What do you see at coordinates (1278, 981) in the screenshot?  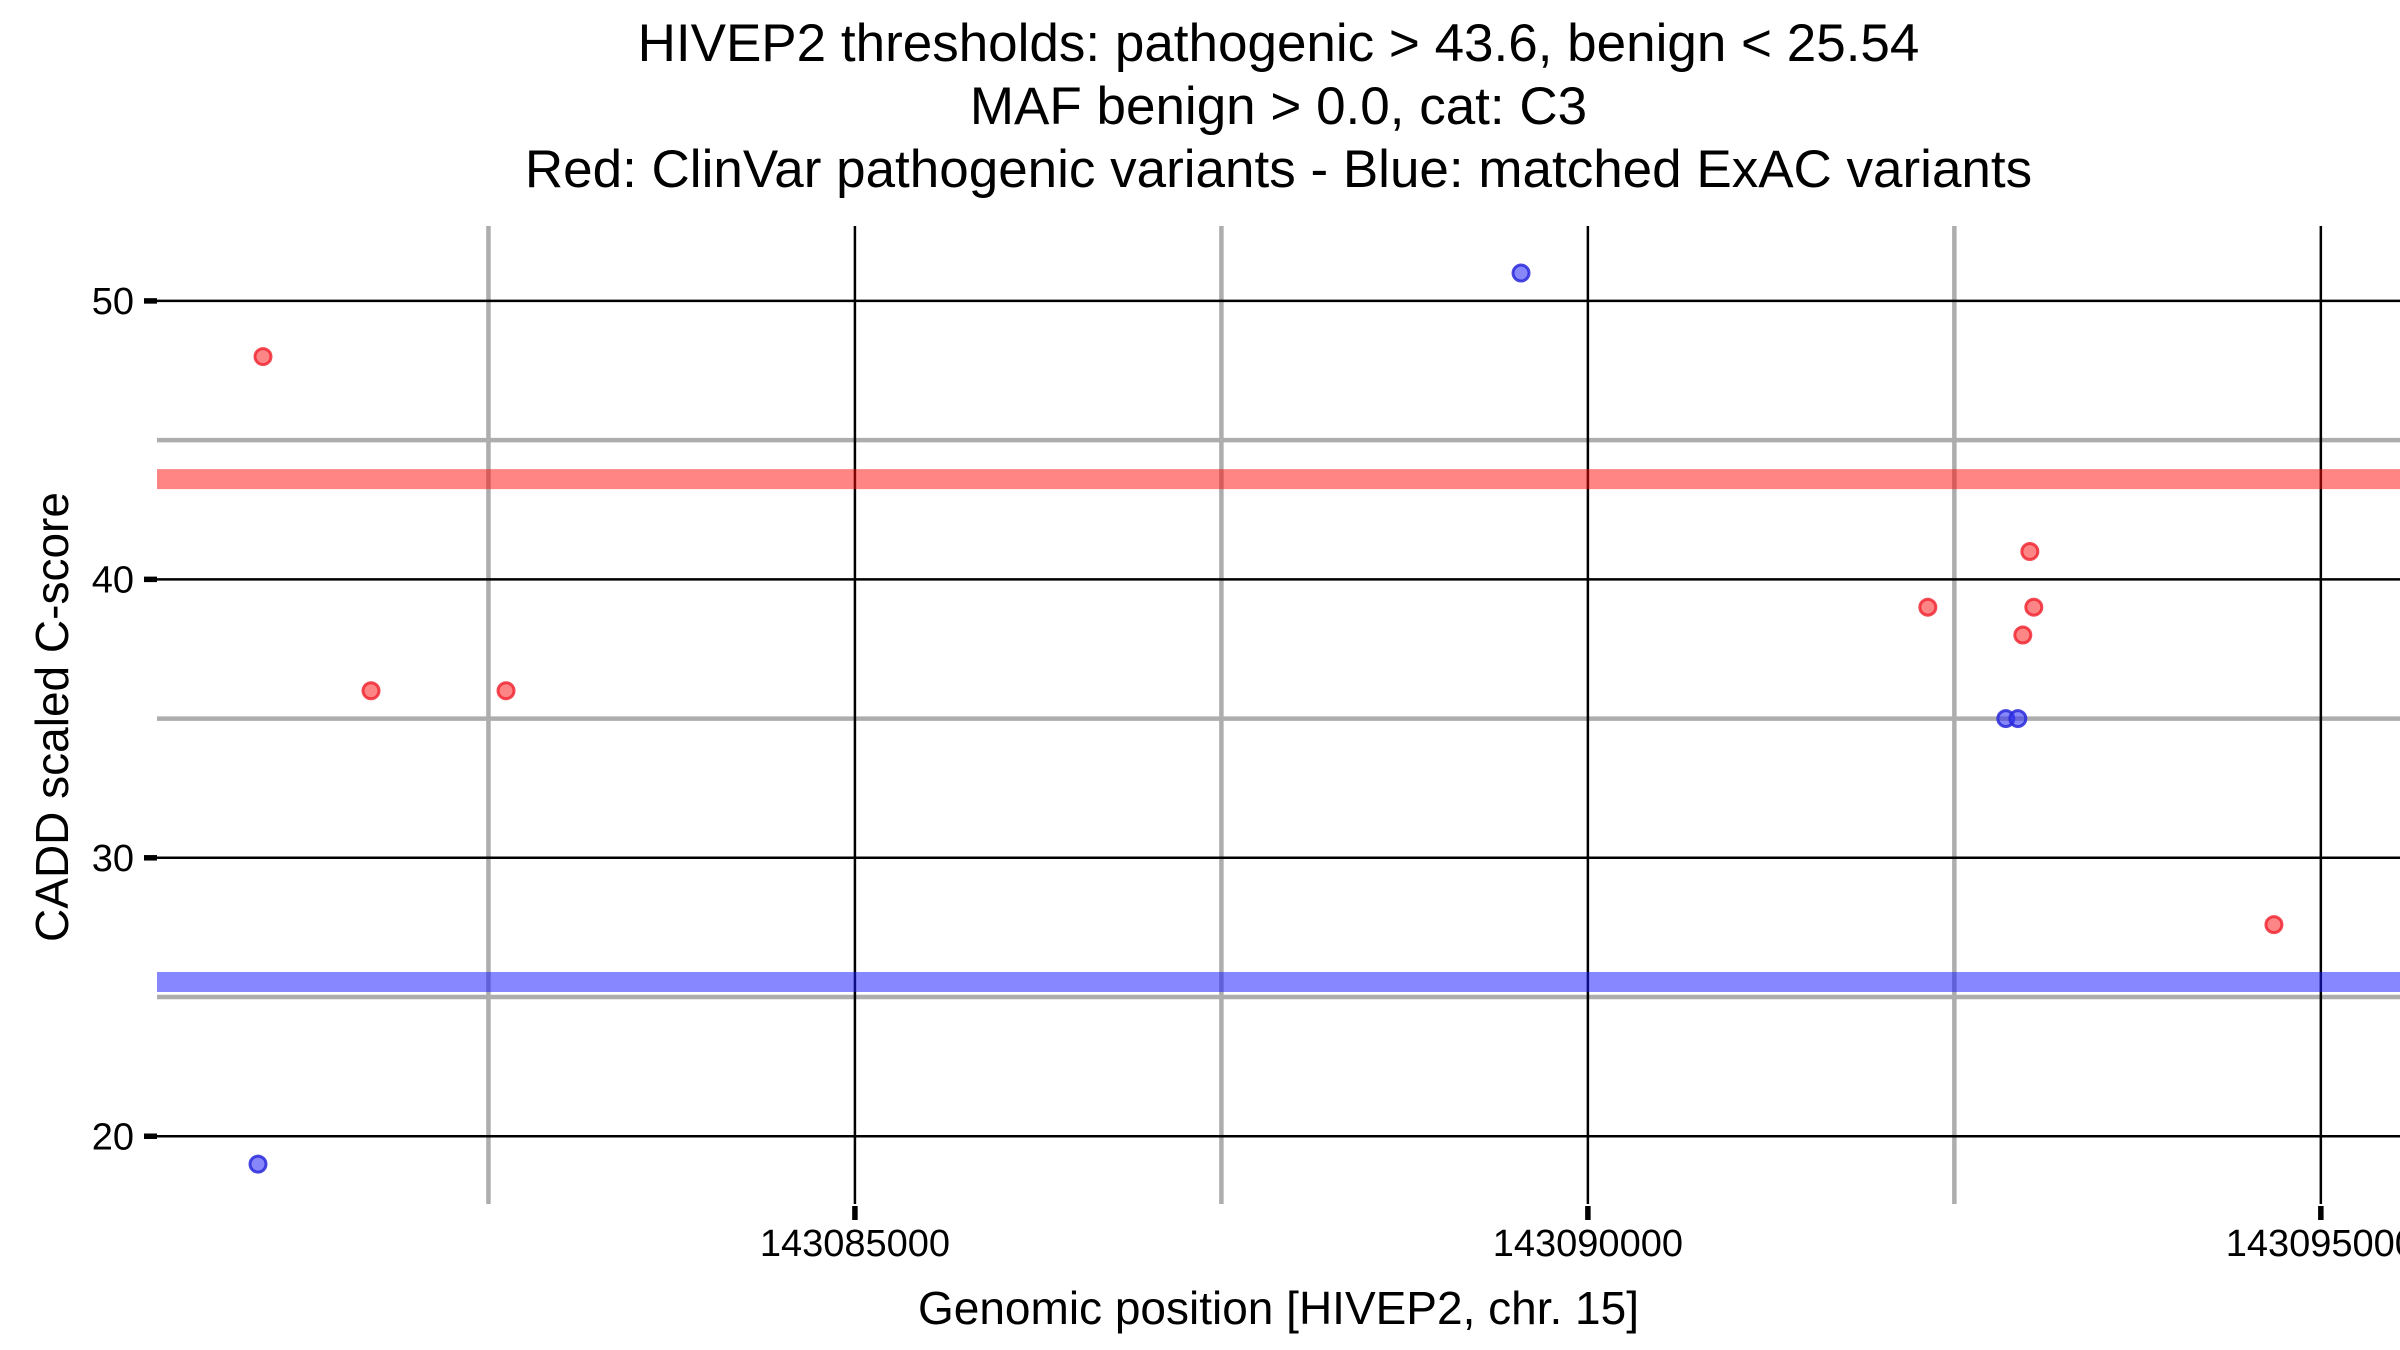 I see `benign-threshold-band` at bounding box center [1278, 981].